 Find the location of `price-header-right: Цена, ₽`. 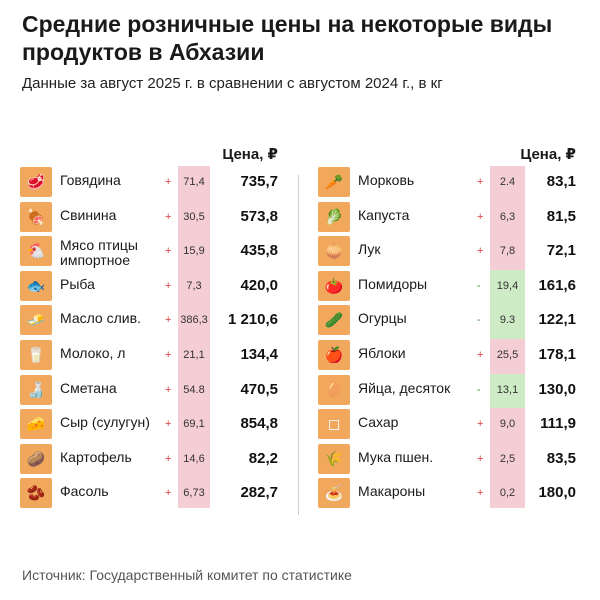

price-header-right: Цена, ₽ is located at coordinates (548, 154).